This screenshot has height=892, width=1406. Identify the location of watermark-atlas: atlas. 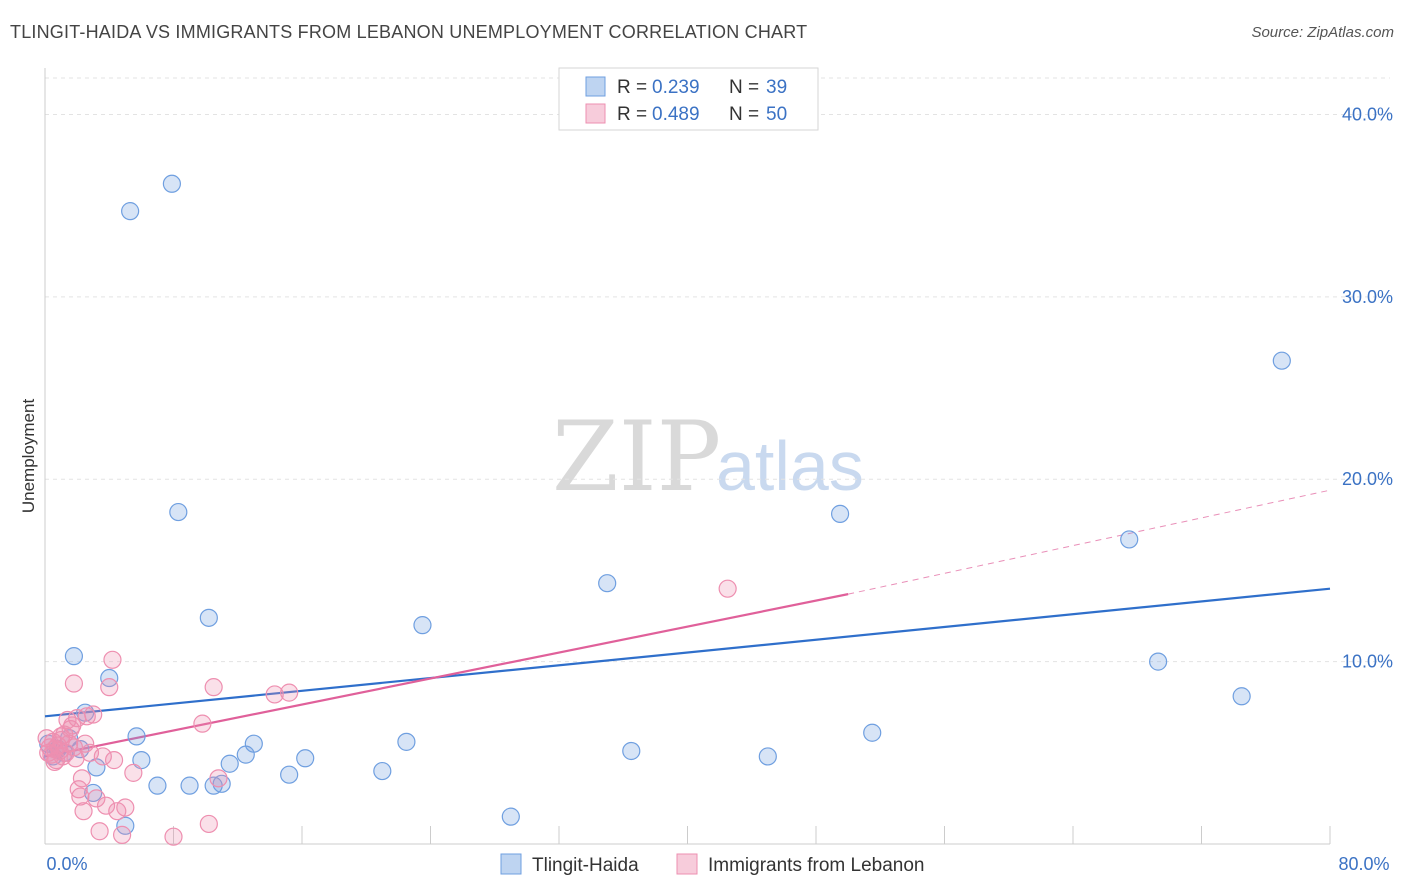
(790, 466).